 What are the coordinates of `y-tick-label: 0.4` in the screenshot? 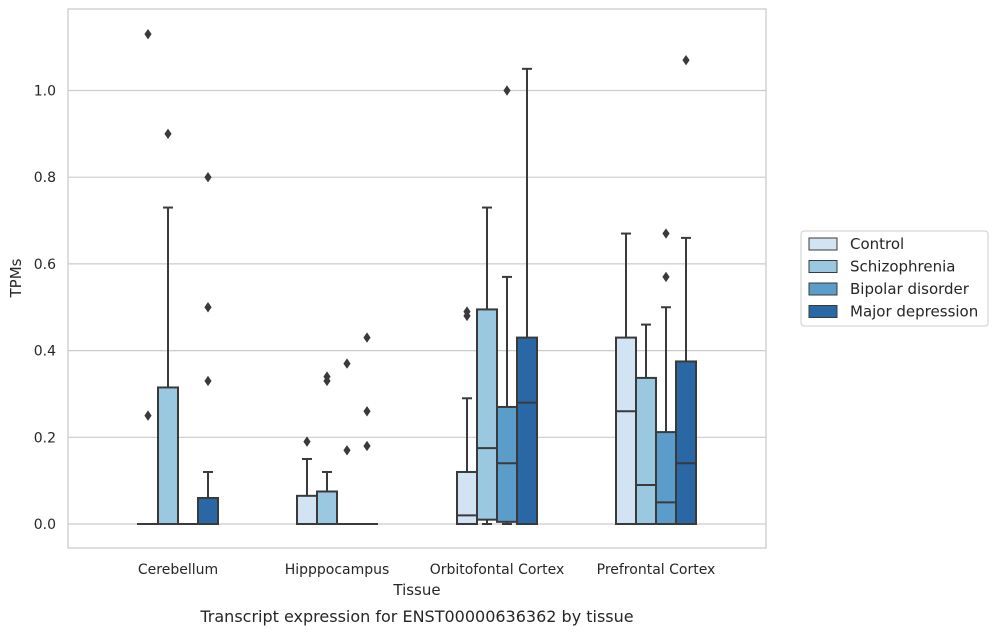 It's located at (45, 352).